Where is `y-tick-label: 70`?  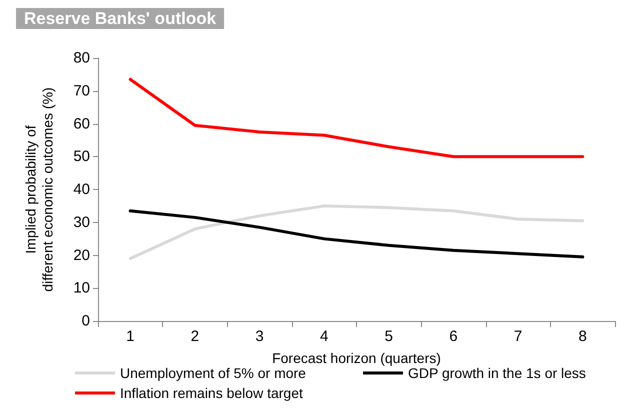
y-tick-label: 70 is located at coordinates (81, 91).